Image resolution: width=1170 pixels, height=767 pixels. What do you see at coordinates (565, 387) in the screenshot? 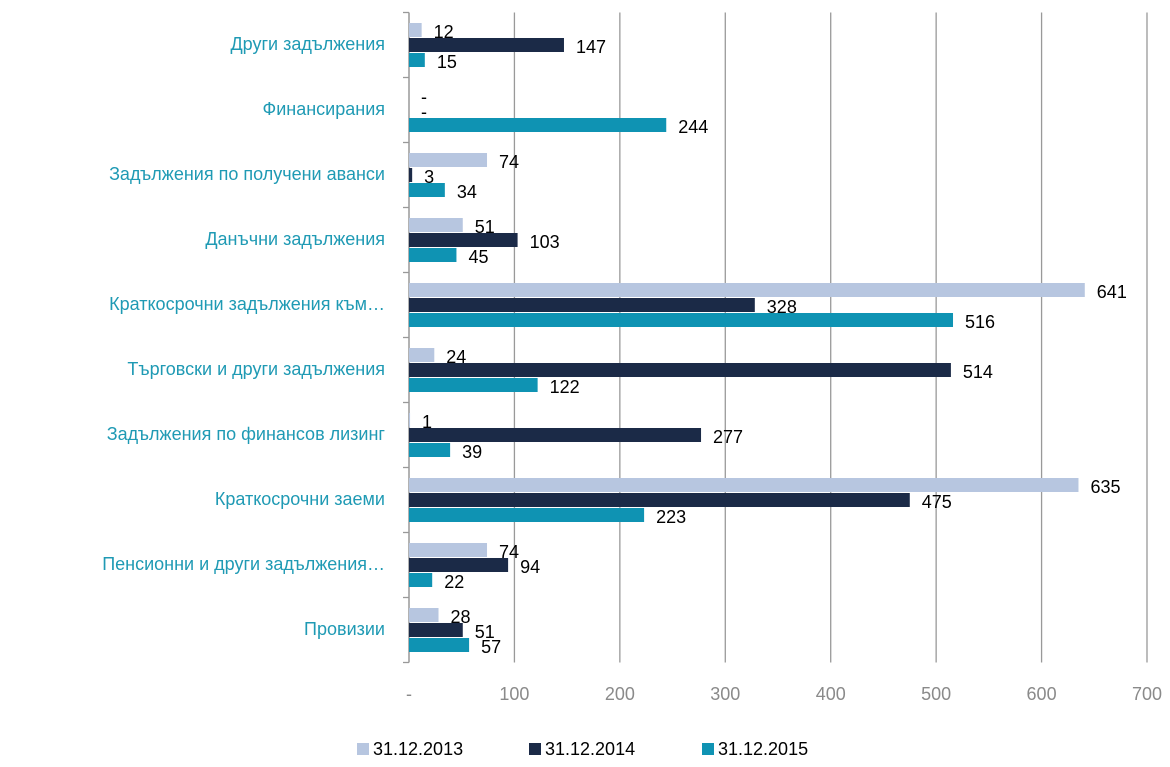
I see `value-label: 122` at bounding box center [565, 387].